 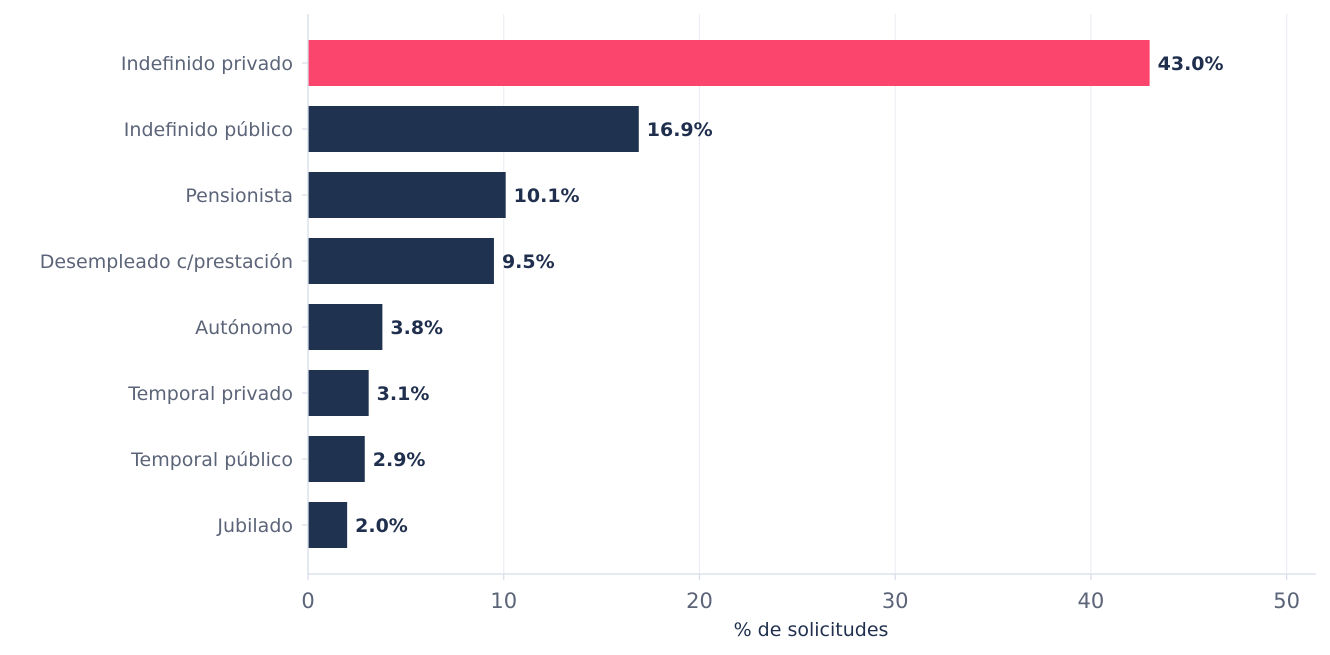 I want to click on x-axis-title: % de solicitudes, so click(x=811, y=630).